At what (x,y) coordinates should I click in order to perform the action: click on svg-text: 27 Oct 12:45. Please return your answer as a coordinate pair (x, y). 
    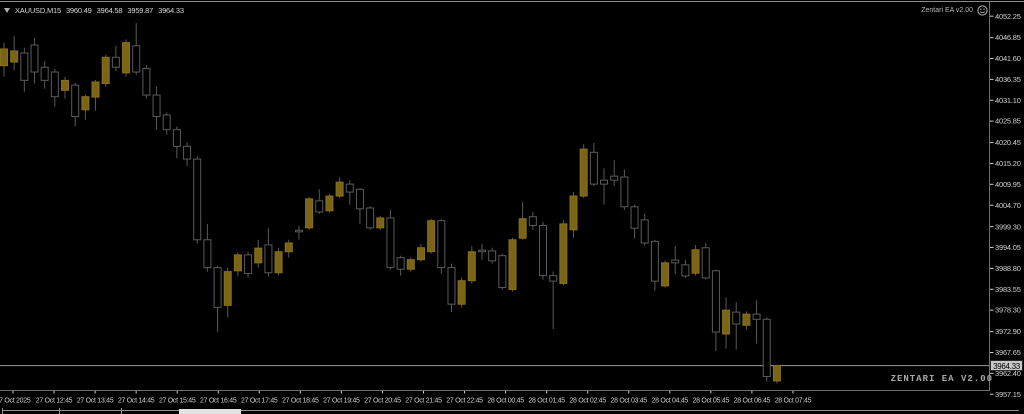
    Looking at the image, I should click on (54, 401).